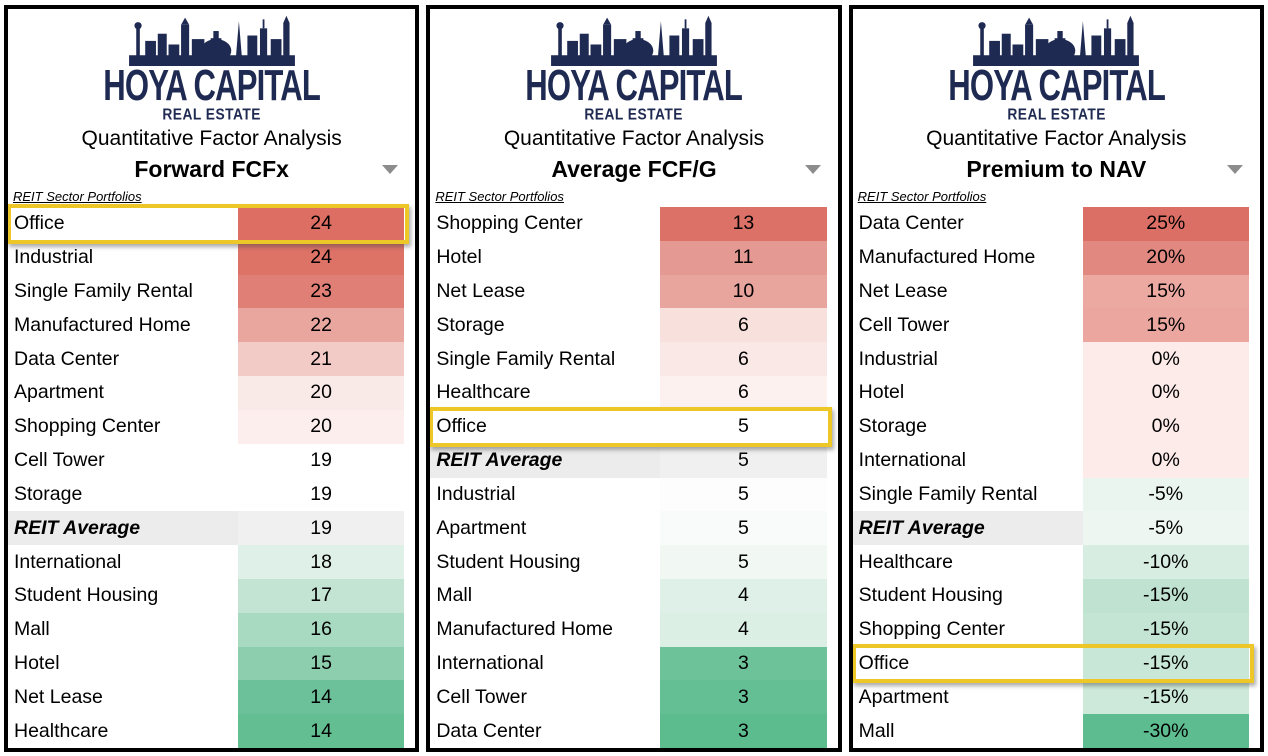  I want to click on table-row: Shopping Center -15%, so click(1050, 629).